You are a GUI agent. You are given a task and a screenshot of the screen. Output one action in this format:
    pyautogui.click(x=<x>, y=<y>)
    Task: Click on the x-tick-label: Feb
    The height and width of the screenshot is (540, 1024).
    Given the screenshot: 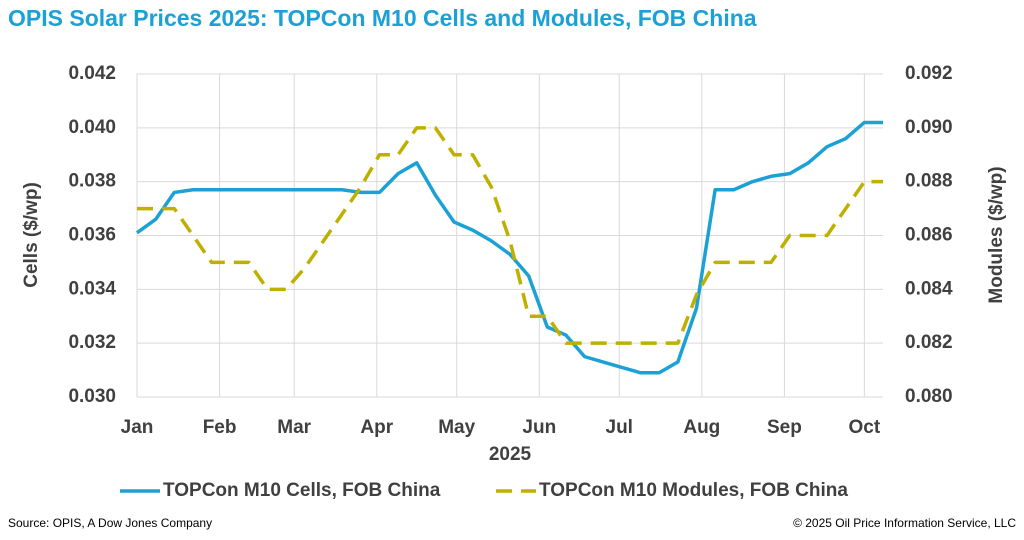 What is the action you would take?
    pyautogui.click(x=220, y=427)
    